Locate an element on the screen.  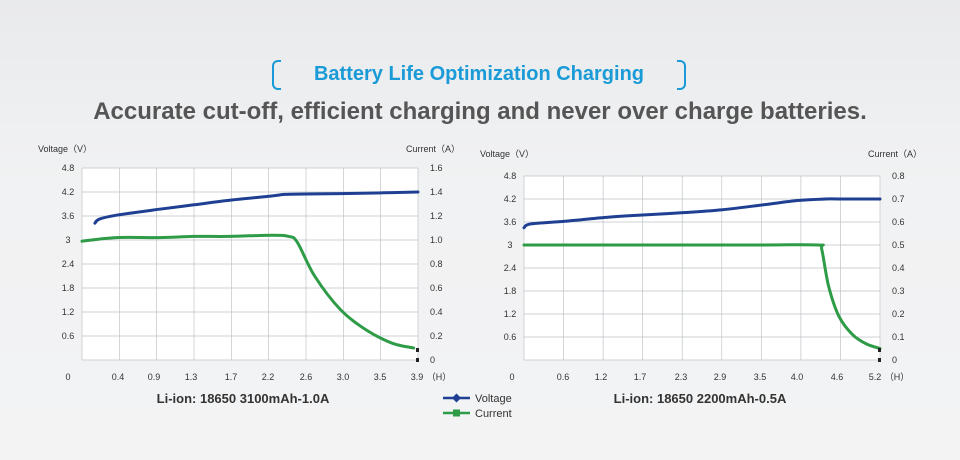
square-marker-icon is located at coordinates (456, 413).